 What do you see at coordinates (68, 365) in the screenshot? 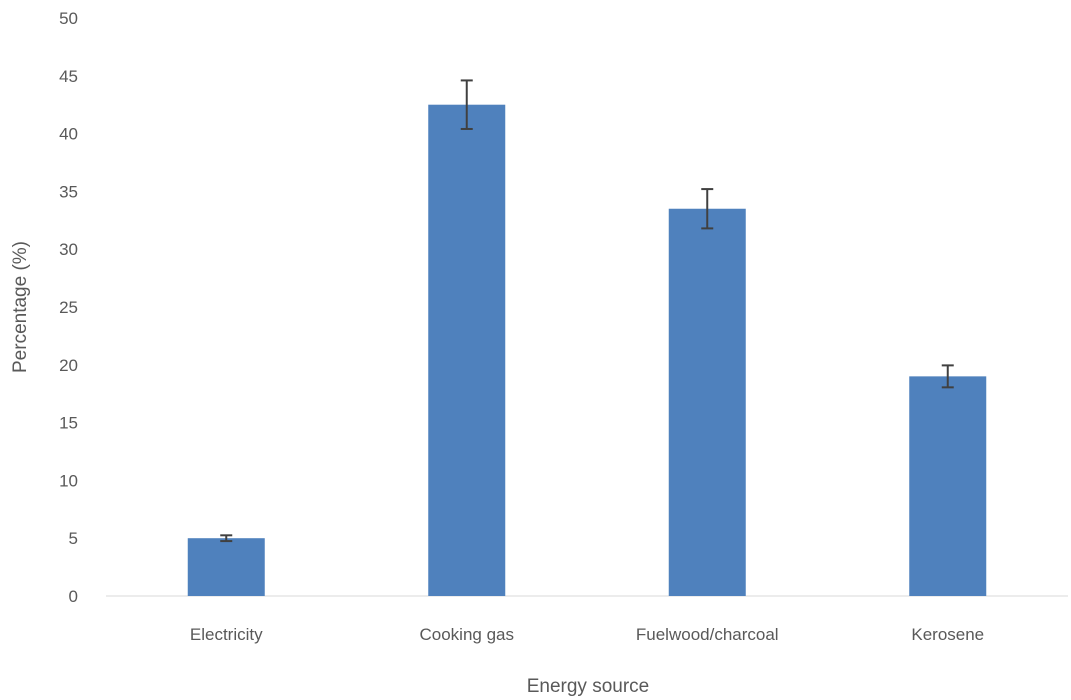
I see `y-tick-label: 20` at bounding box center [68, 365].